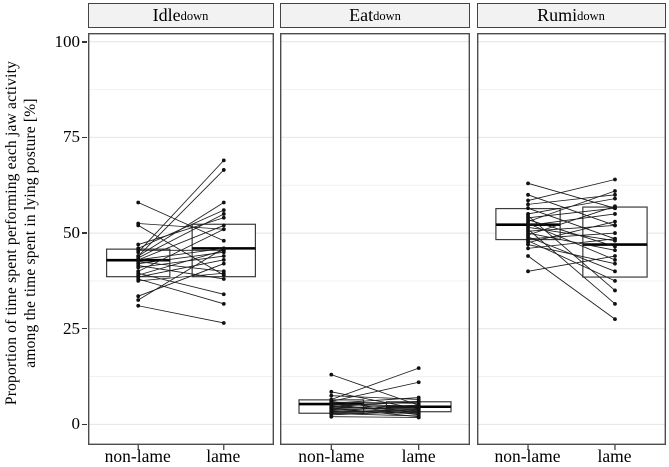 The height and width of the screenshot is (467, 669). Describe the element at coordinates (67, 41) in the screenshot. I see `y-tick-label: 100` at that location.